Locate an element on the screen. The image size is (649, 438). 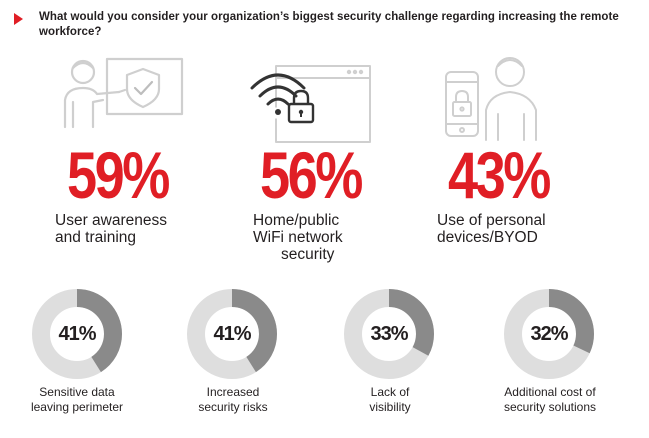
donut-chart-sensitive-data: 41% is located at coordinates (77, 334).